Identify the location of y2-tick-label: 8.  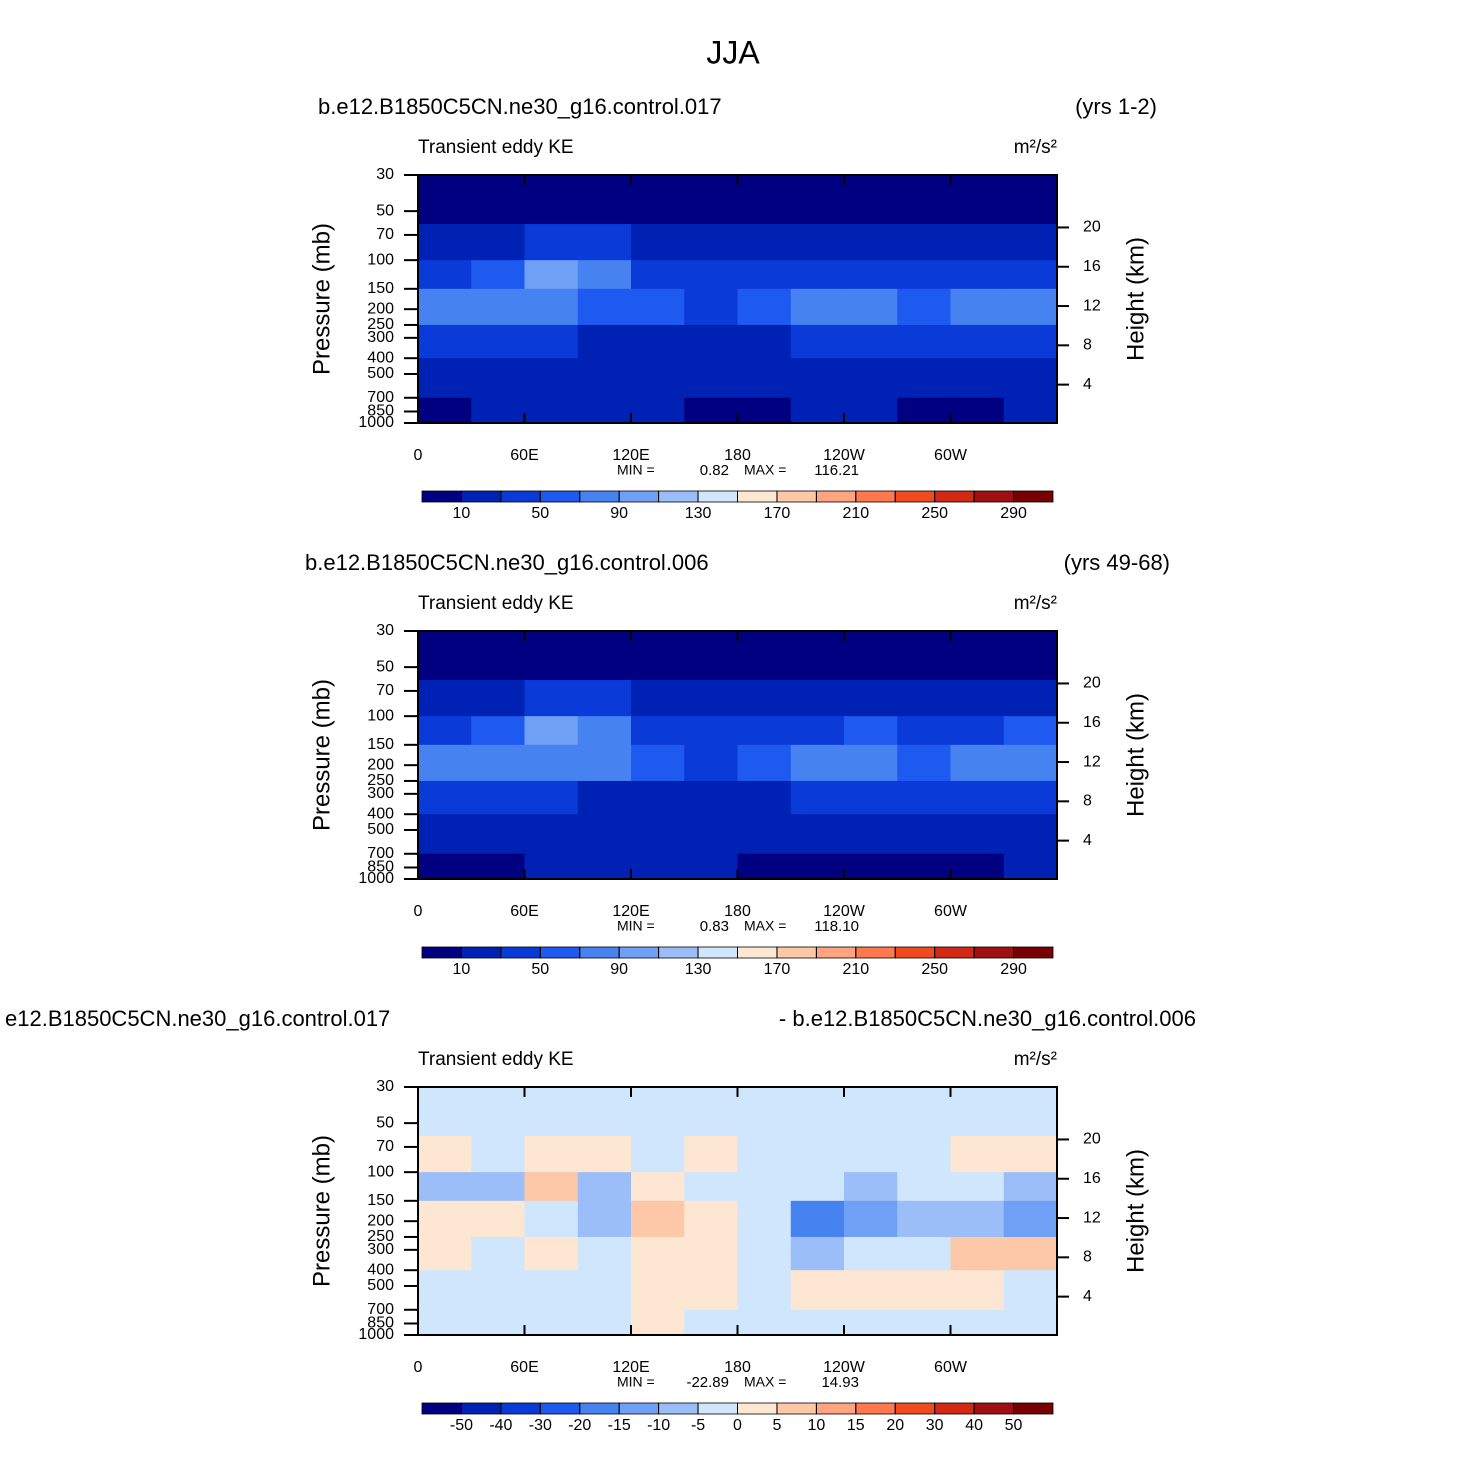
(1087, 345).